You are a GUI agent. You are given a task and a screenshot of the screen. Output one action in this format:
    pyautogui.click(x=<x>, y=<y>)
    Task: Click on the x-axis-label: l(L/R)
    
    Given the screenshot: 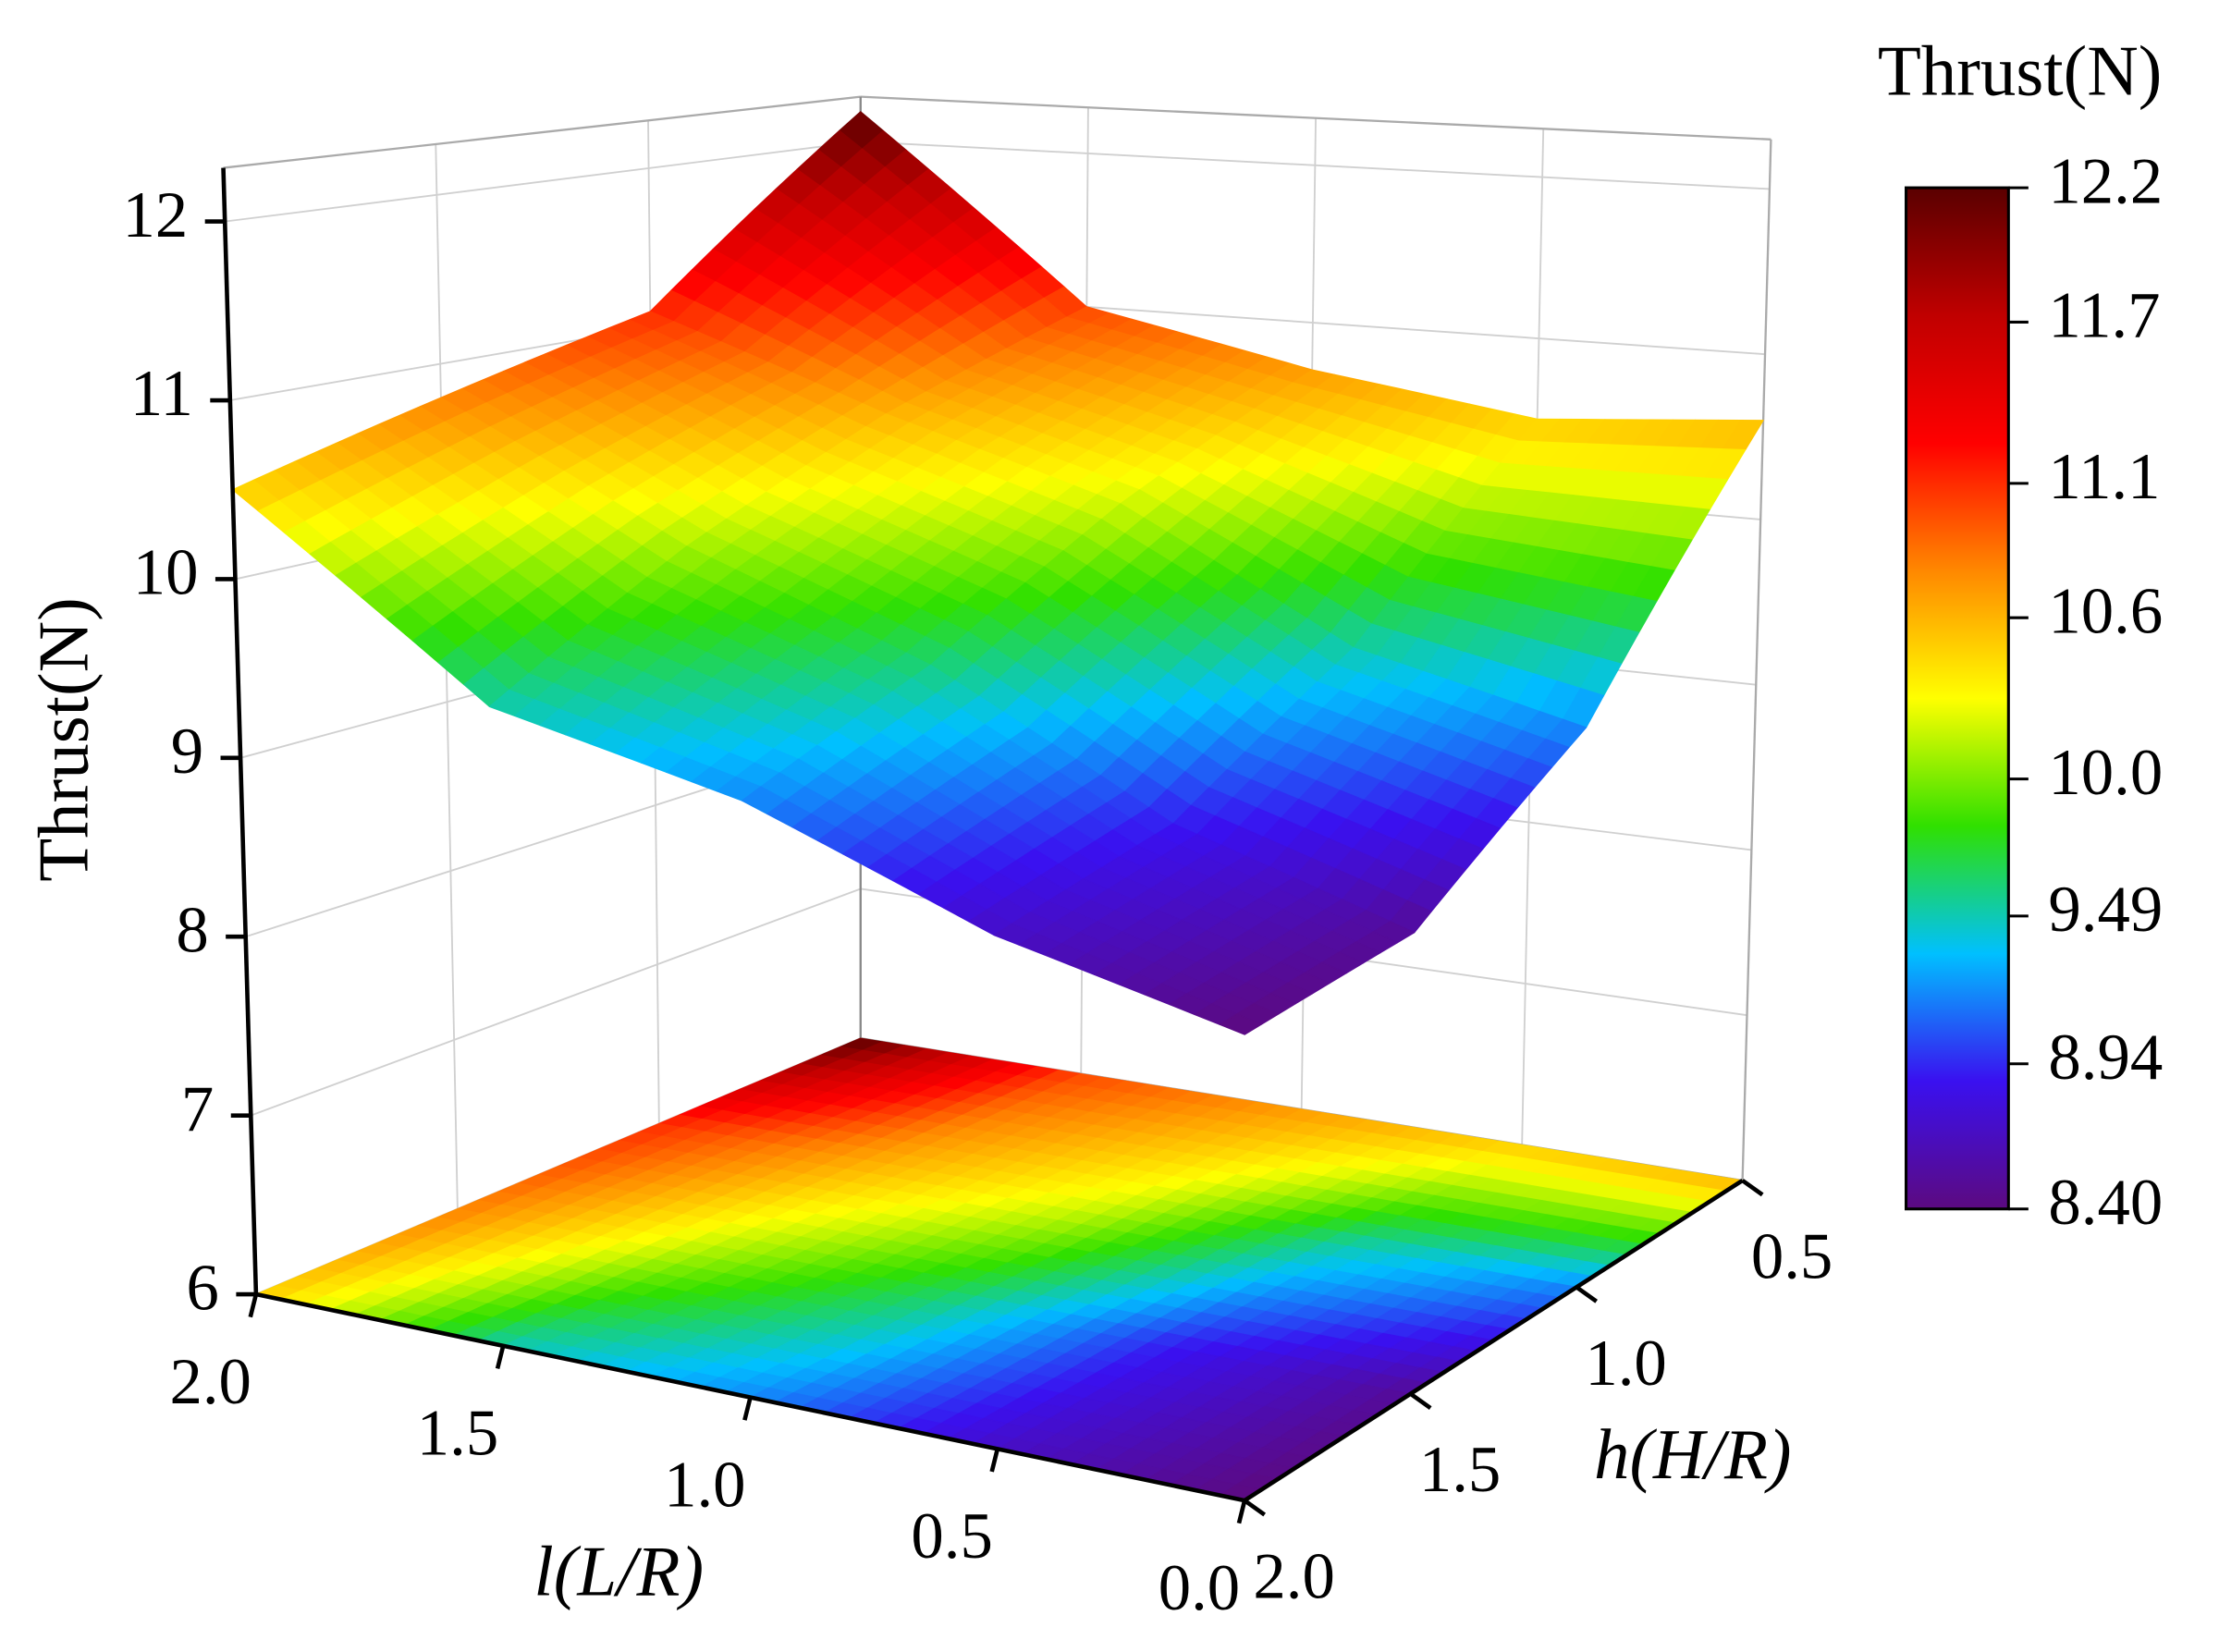 What is the action you would take?
    pyautogui.click(x=618, y=1570)
    